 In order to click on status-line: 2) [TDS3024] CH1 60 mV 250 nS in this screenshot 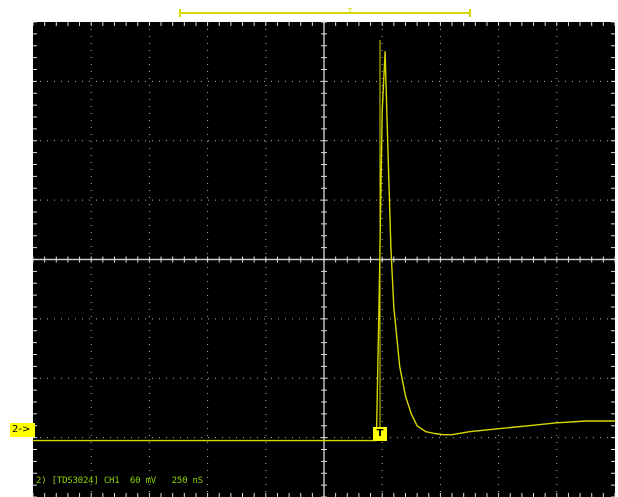, I will do `click(119, 481)`.